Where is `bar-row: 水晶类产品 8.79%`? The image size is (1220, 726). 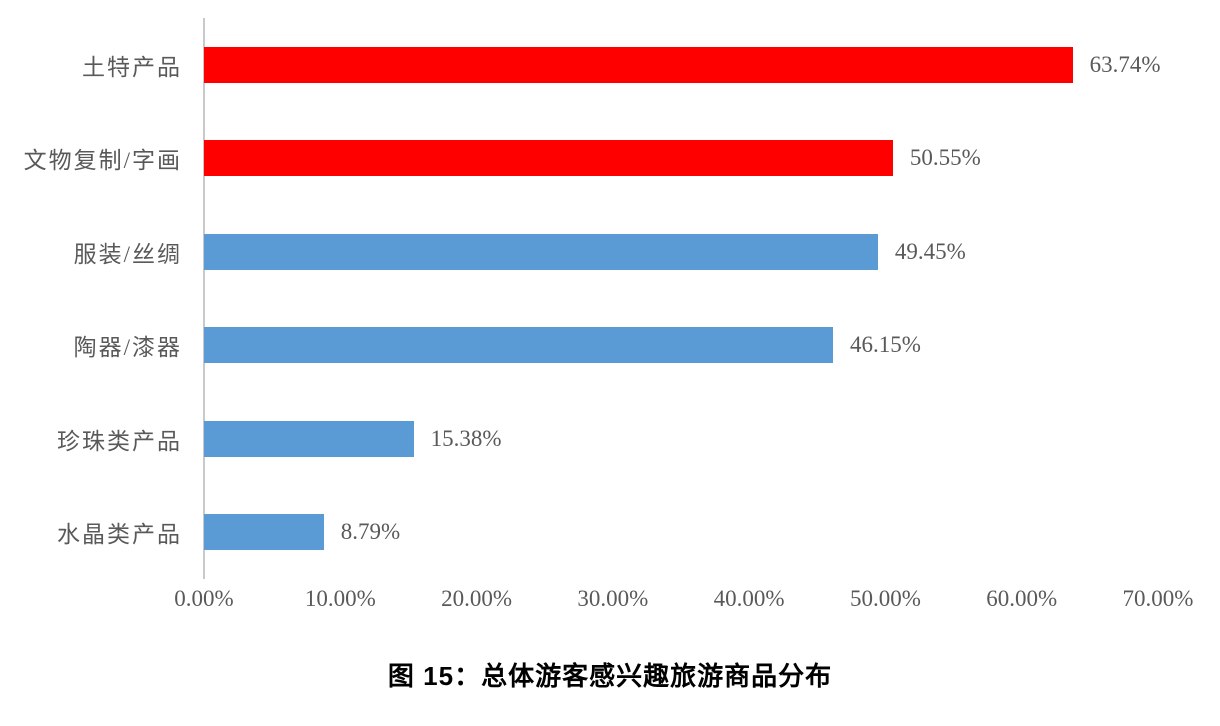 bar-row: 水晶类产品 8.79% is located at coordinates (610, 533).